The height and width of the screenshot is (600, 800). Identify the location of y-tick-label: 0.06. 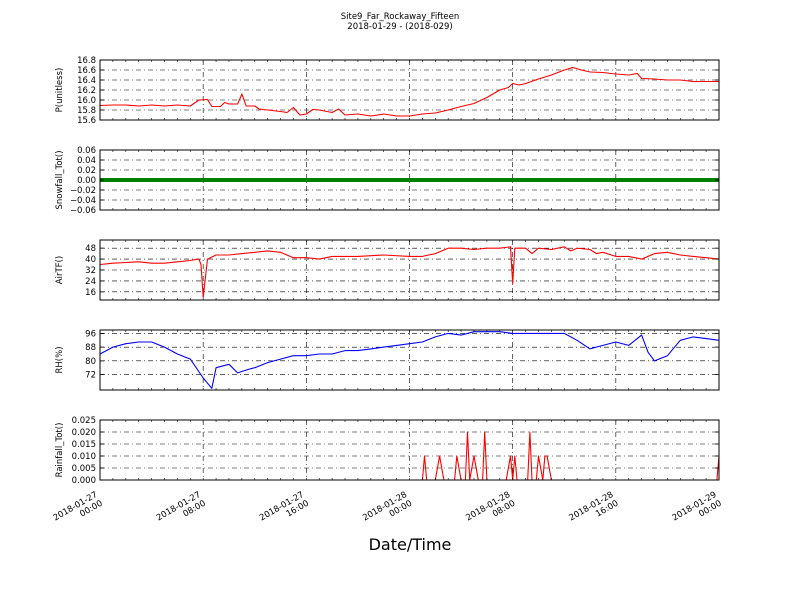
(86, 151).